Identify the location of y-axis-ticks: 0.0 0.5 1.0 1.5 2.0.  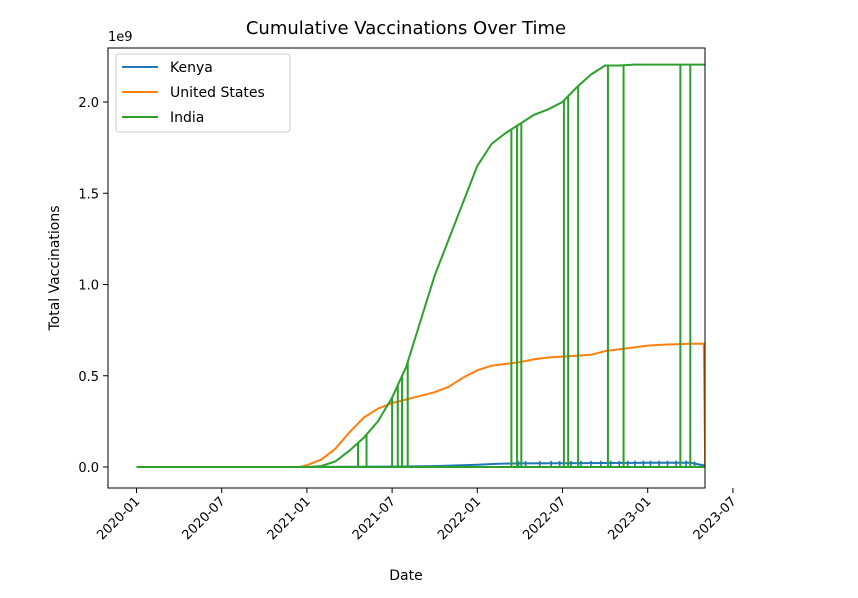
(93, 286).